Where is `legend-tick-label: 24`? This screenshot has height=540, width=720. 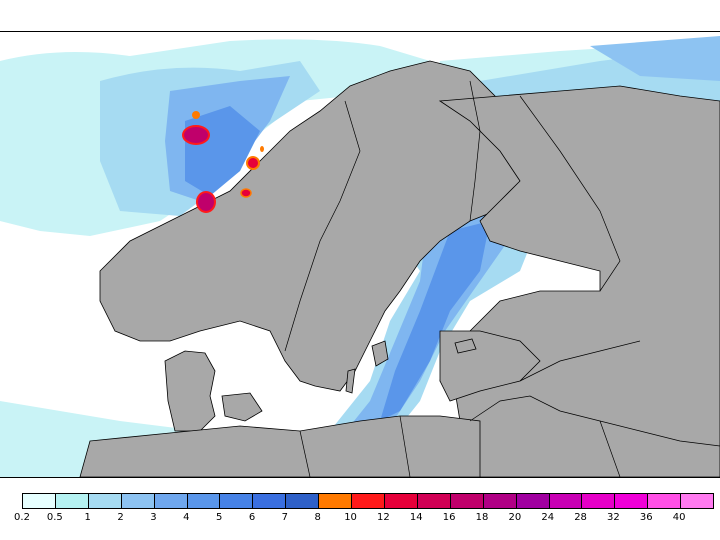 legend-tick-label: 24 is located at coordinates (548, 517).